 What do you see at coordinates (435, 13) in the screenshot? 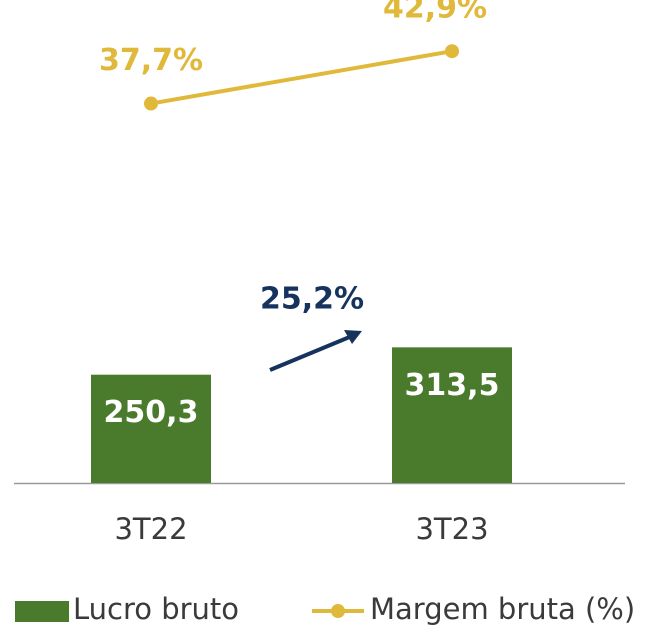
I see `data-label: 42,9%` at bounding box center [435, 13].